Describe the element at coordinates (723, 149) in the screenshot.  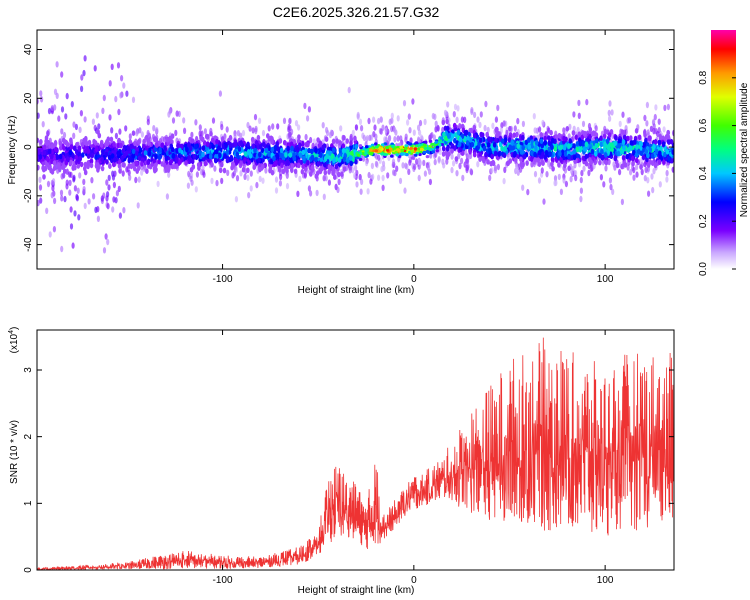
I see `colorbar-gradient` at that location.